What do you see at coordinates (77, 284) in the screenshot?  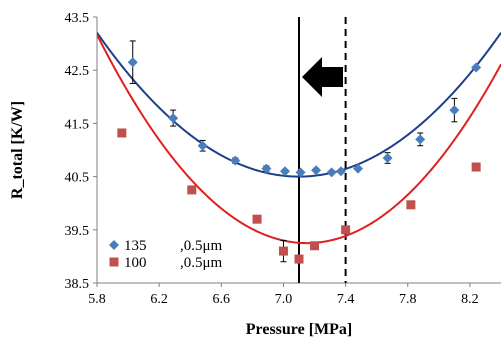 I see `y-tick-label: 38.5` at bounding box center [77, 284].